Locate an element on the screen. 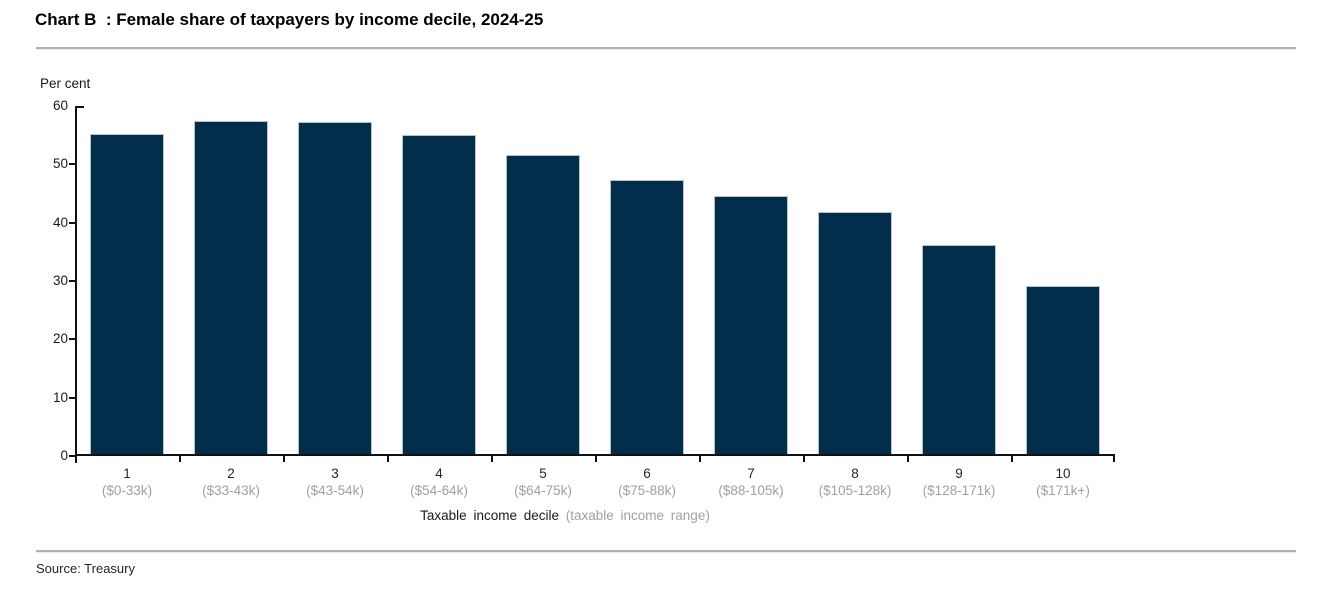 The height and width of the screenshot is (601, 1321). x-category-label: 2 is located at coordinates (231, 473).